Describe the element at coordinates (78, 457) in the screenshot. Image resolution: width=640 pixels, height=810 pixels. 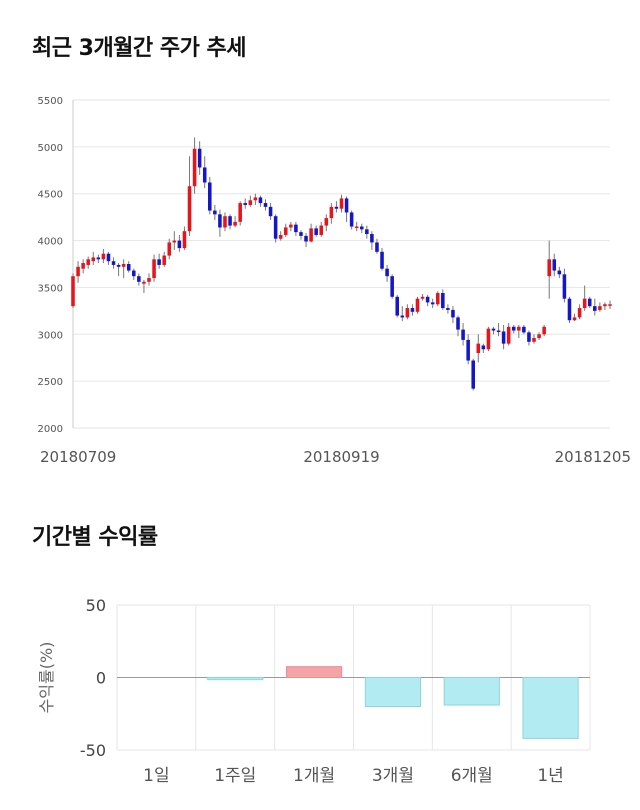
I see `x-tick-label: 20180709` at that location.